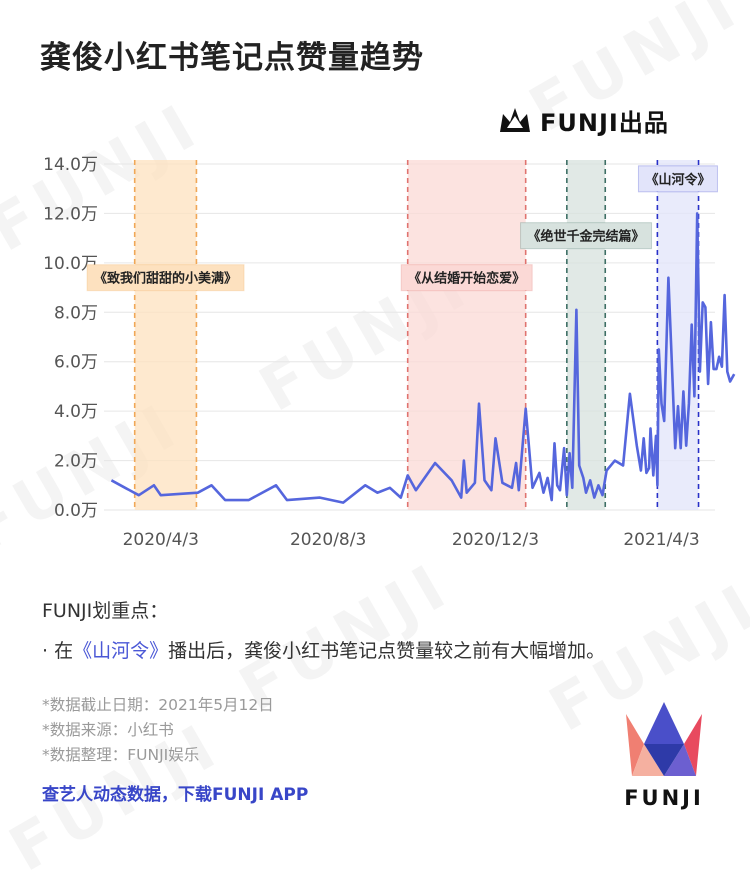 The width and height of the screenshot is (750, 886). Describe the element at coordinates (70, 264) in the screenshot. I see `y-tick-label: 10.0万` at that location.